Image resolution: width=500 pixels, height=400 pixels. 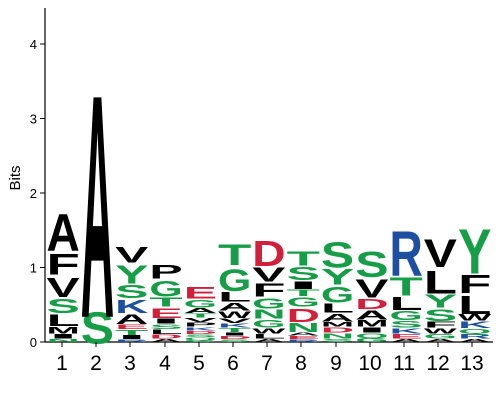 What do you see at coordinates (200, 341) in the screenshot?
I see `logo-letter-C: C` at bounding box center [200, 341].